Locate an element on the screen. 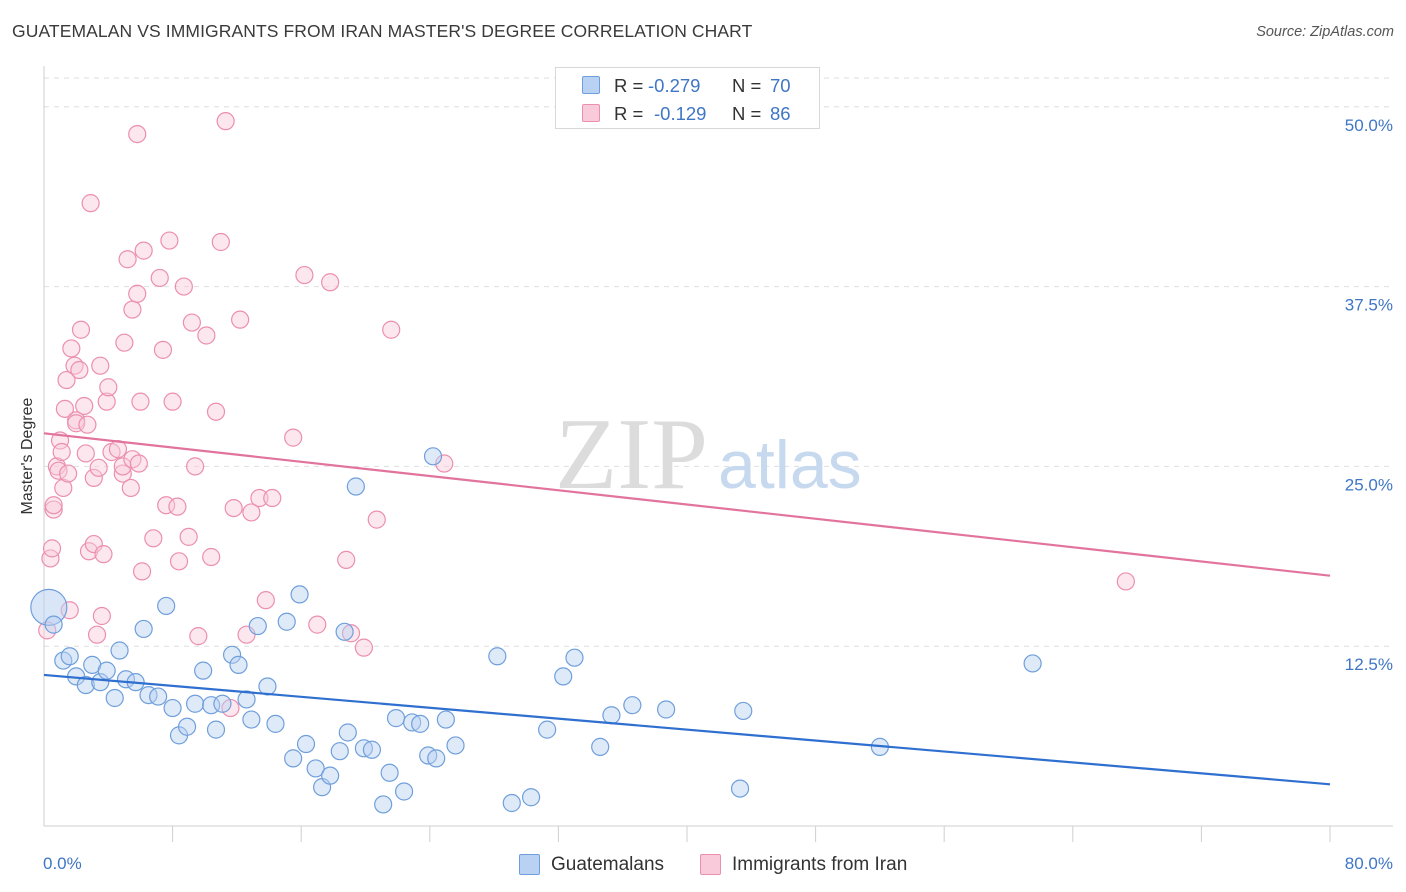 The width and height of the screenshot is (1406, 892). trend-line-guatemalans is located at coordinates (687, 729).